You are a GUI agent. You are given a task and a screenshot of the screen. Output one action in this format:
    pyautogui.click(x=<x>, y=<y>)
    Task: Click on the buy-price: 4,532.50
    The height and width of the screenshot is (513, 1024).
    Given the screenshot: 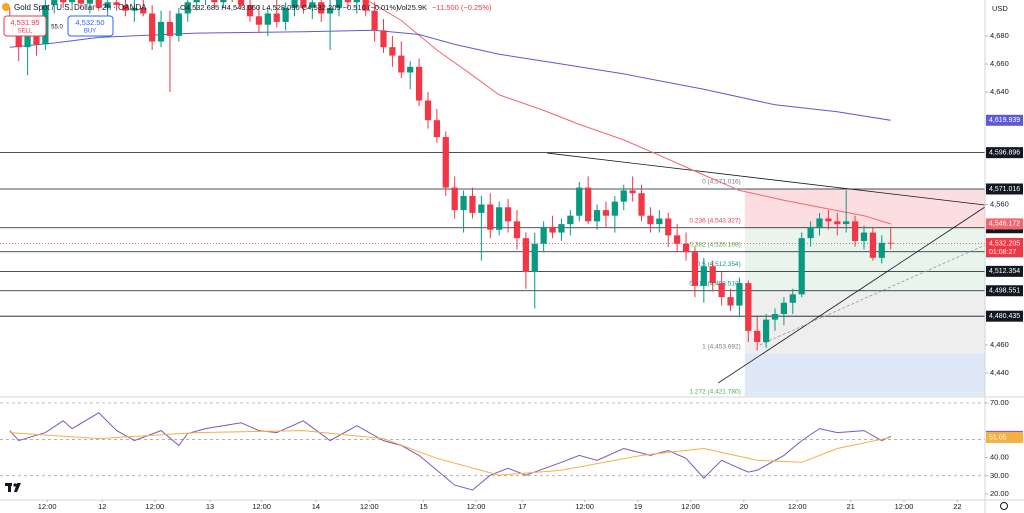 What is the action you would take?
    pyautogui.click(x=89, y=22)
    